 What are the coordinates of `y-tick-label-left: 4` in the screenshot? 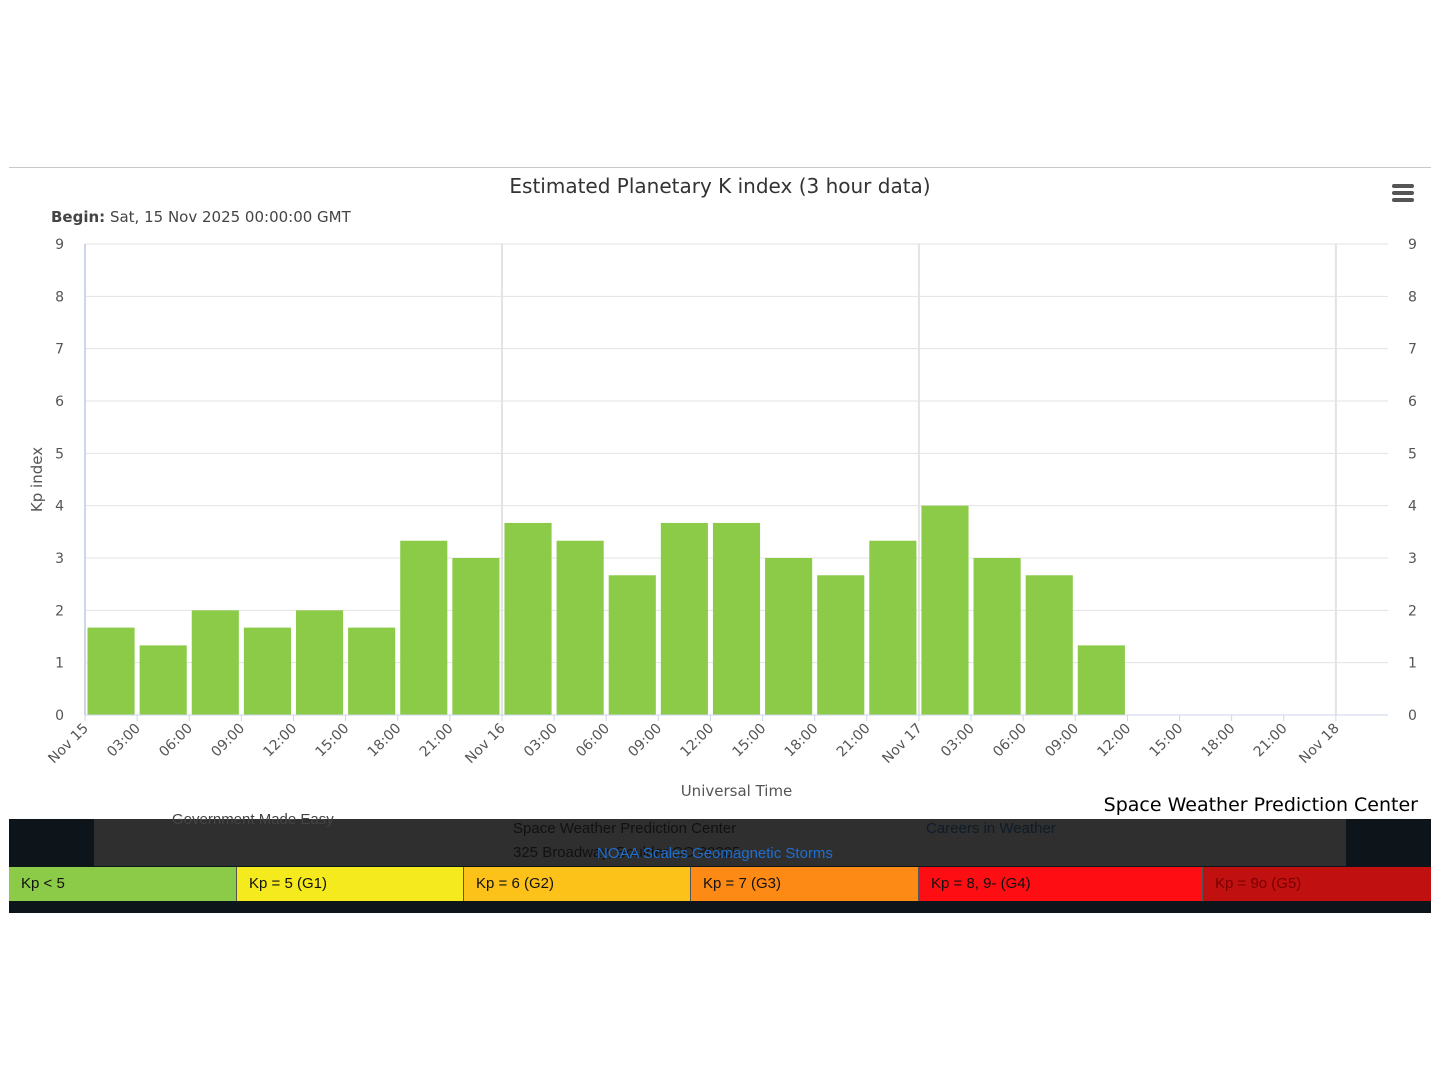 It's located at (59, 507).